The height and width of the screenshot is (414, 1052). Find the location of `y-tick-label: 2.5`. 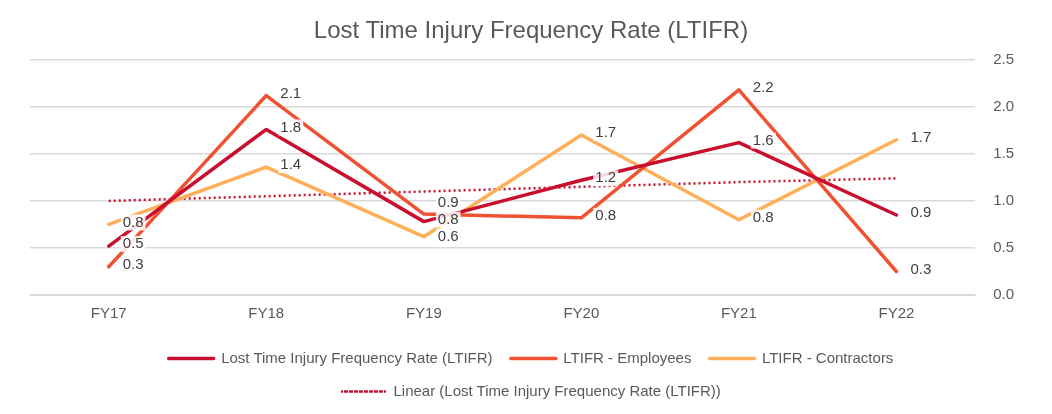

y-tick-label: 2.5 is located at coordinates (1004, 58).